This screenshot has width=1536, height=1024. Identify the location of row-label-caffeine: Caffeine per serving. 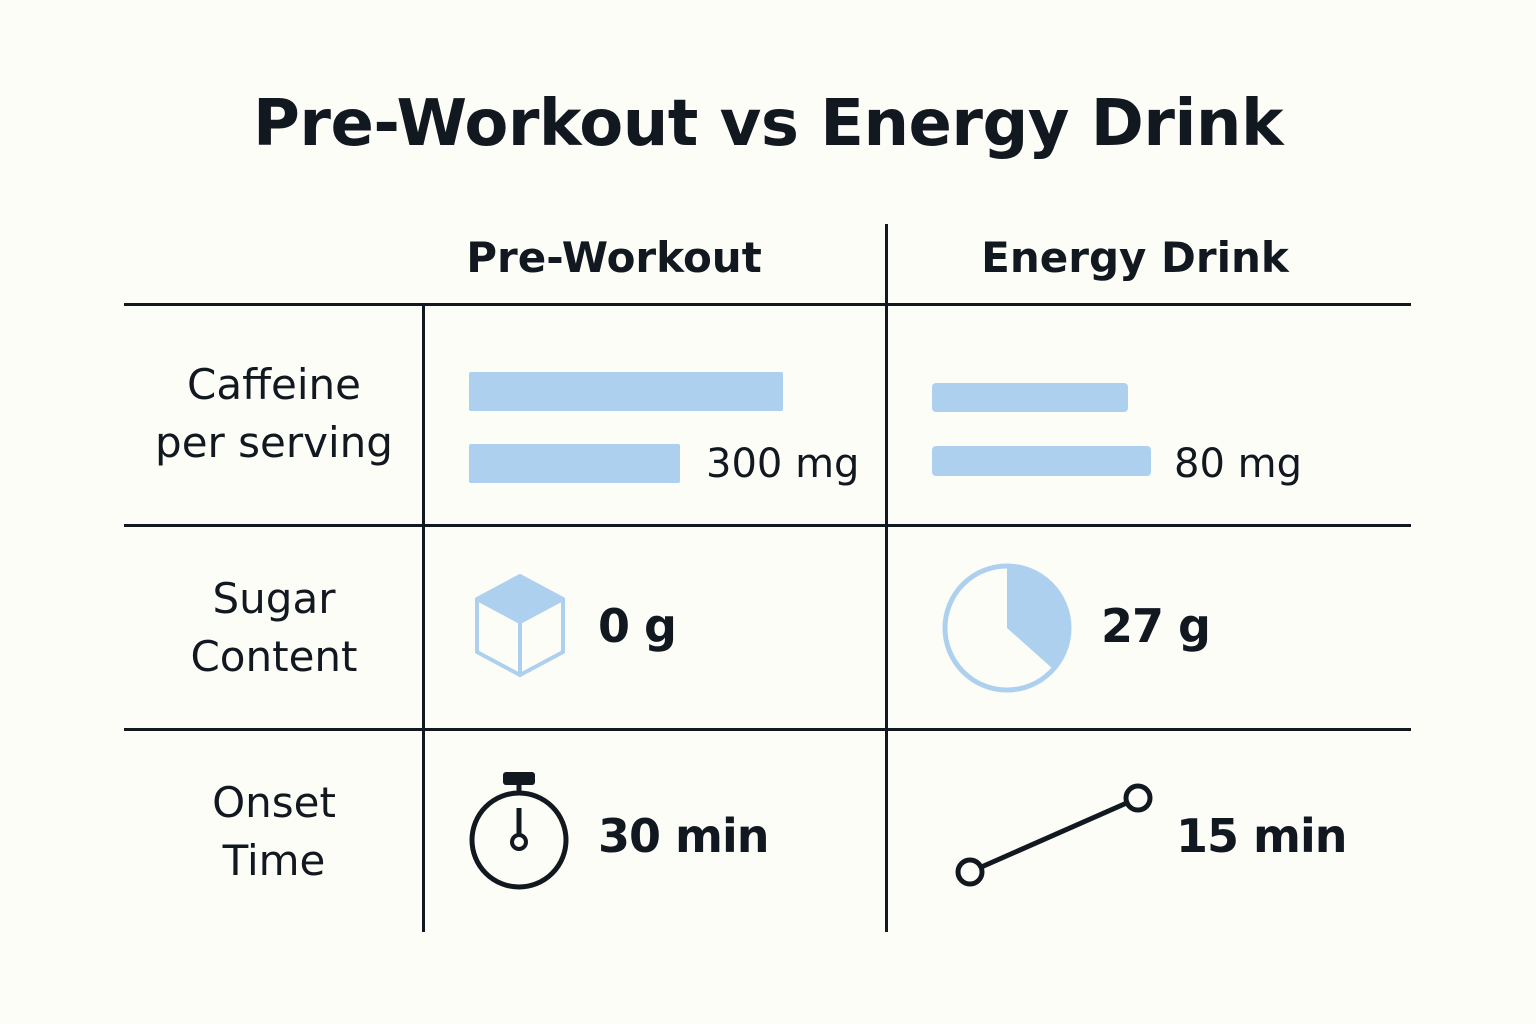
(274, 414).